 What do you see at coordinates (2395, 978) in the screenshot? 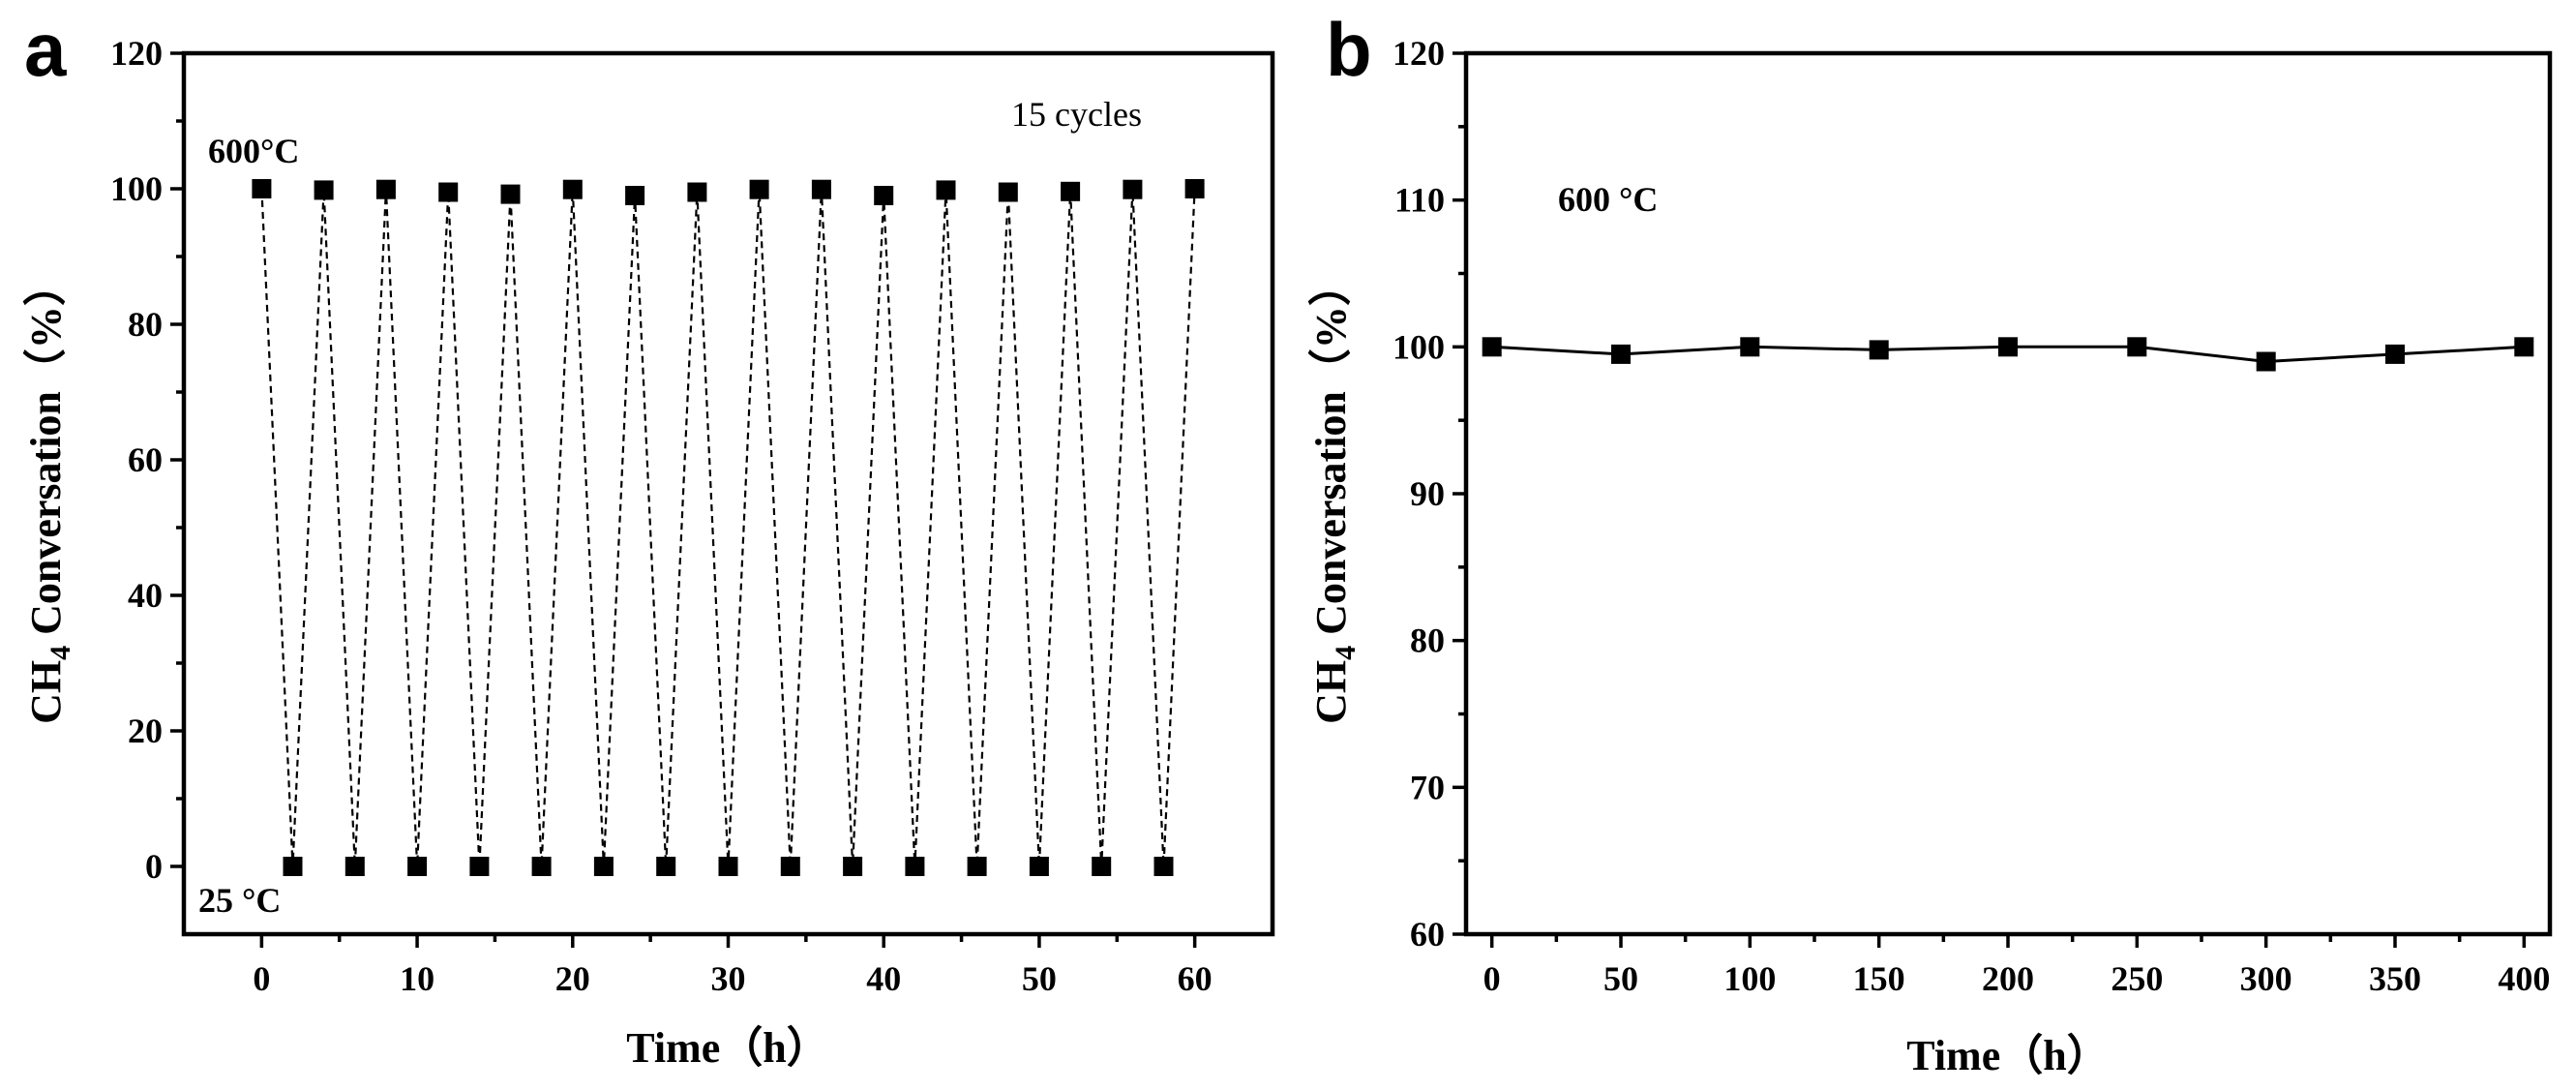
I see `x-tick-label-b-7: 350` at bounding box center [2395, 978].